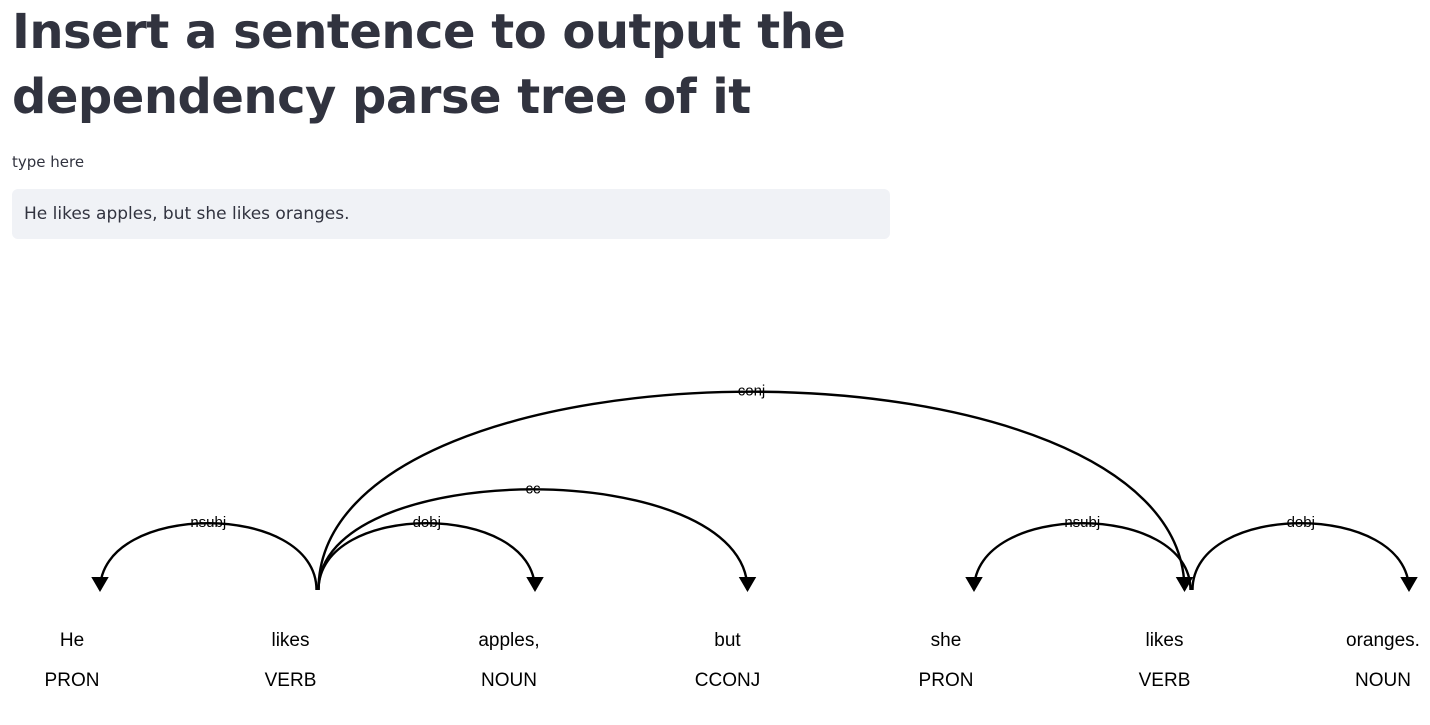 Image resolution: width=1430 pixels, height=725 pixels. I want to click on input-label: type here, so click(48, 162).